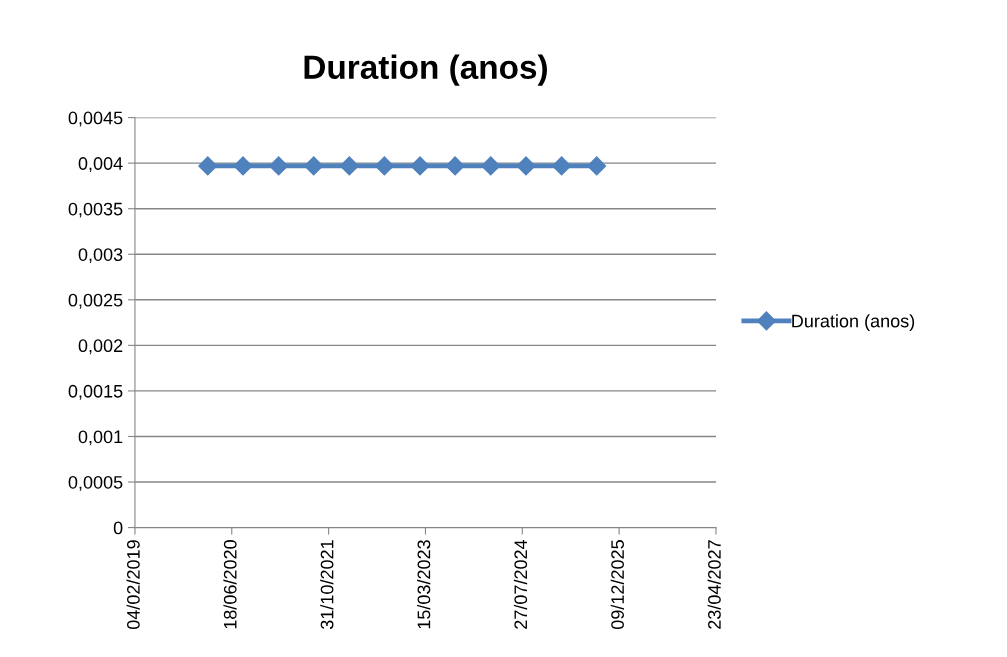 This screenshot has height=657, width=1007. What do you see at coordinates (424, 584) in the screenshot?
I see `x-tick-label: 15/03/2023` at bounding box center [424, 584].